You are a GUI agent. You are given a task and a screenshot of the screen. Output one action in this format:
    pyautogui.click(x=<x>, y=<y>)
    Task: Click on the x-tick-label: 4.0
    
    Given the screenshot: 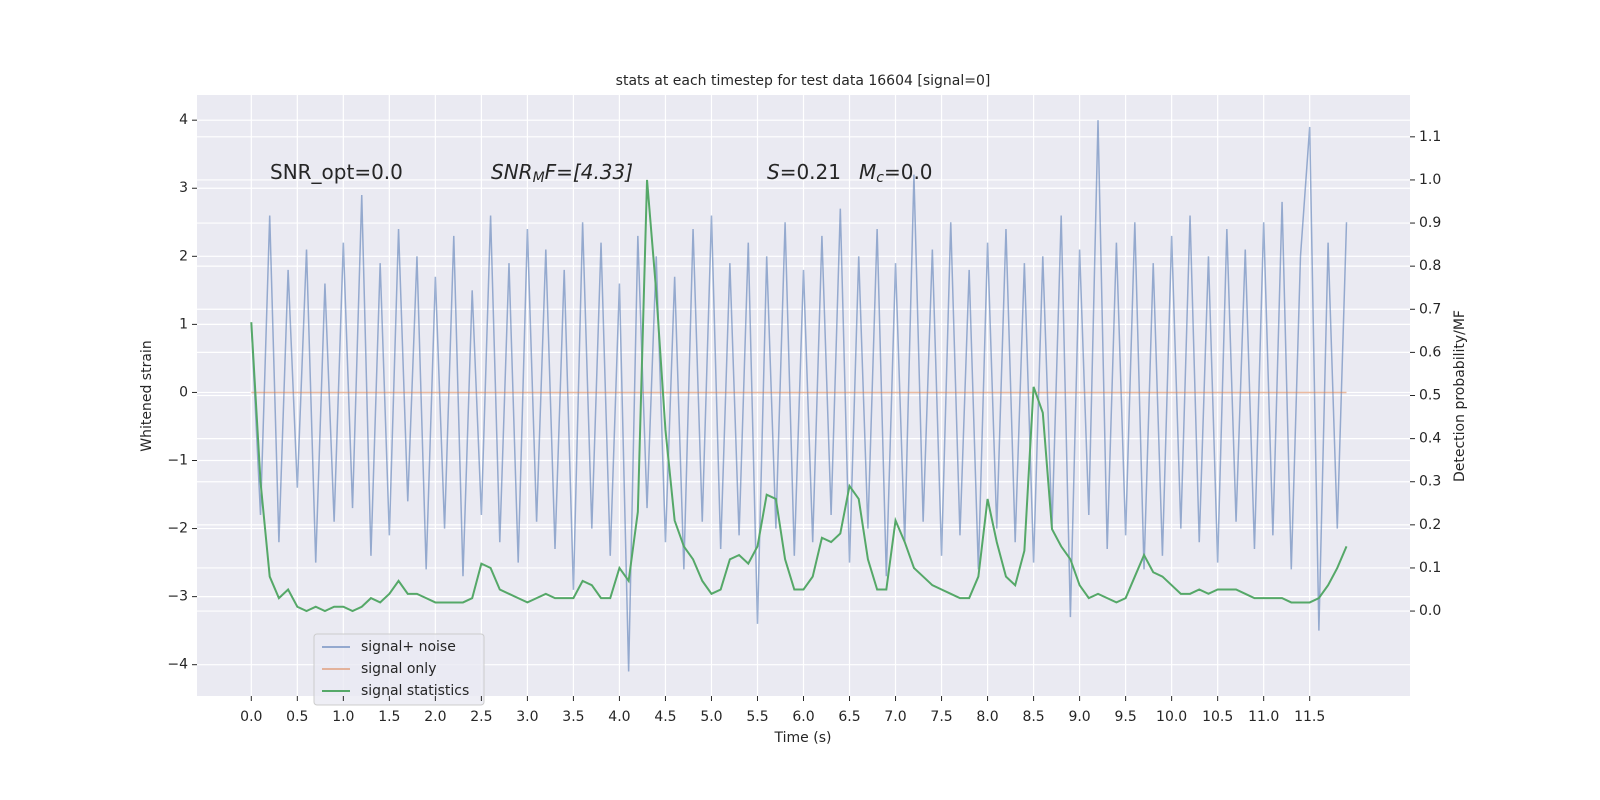 What is the action you would take?
    pyautogui.click(x=619, y=717)
    